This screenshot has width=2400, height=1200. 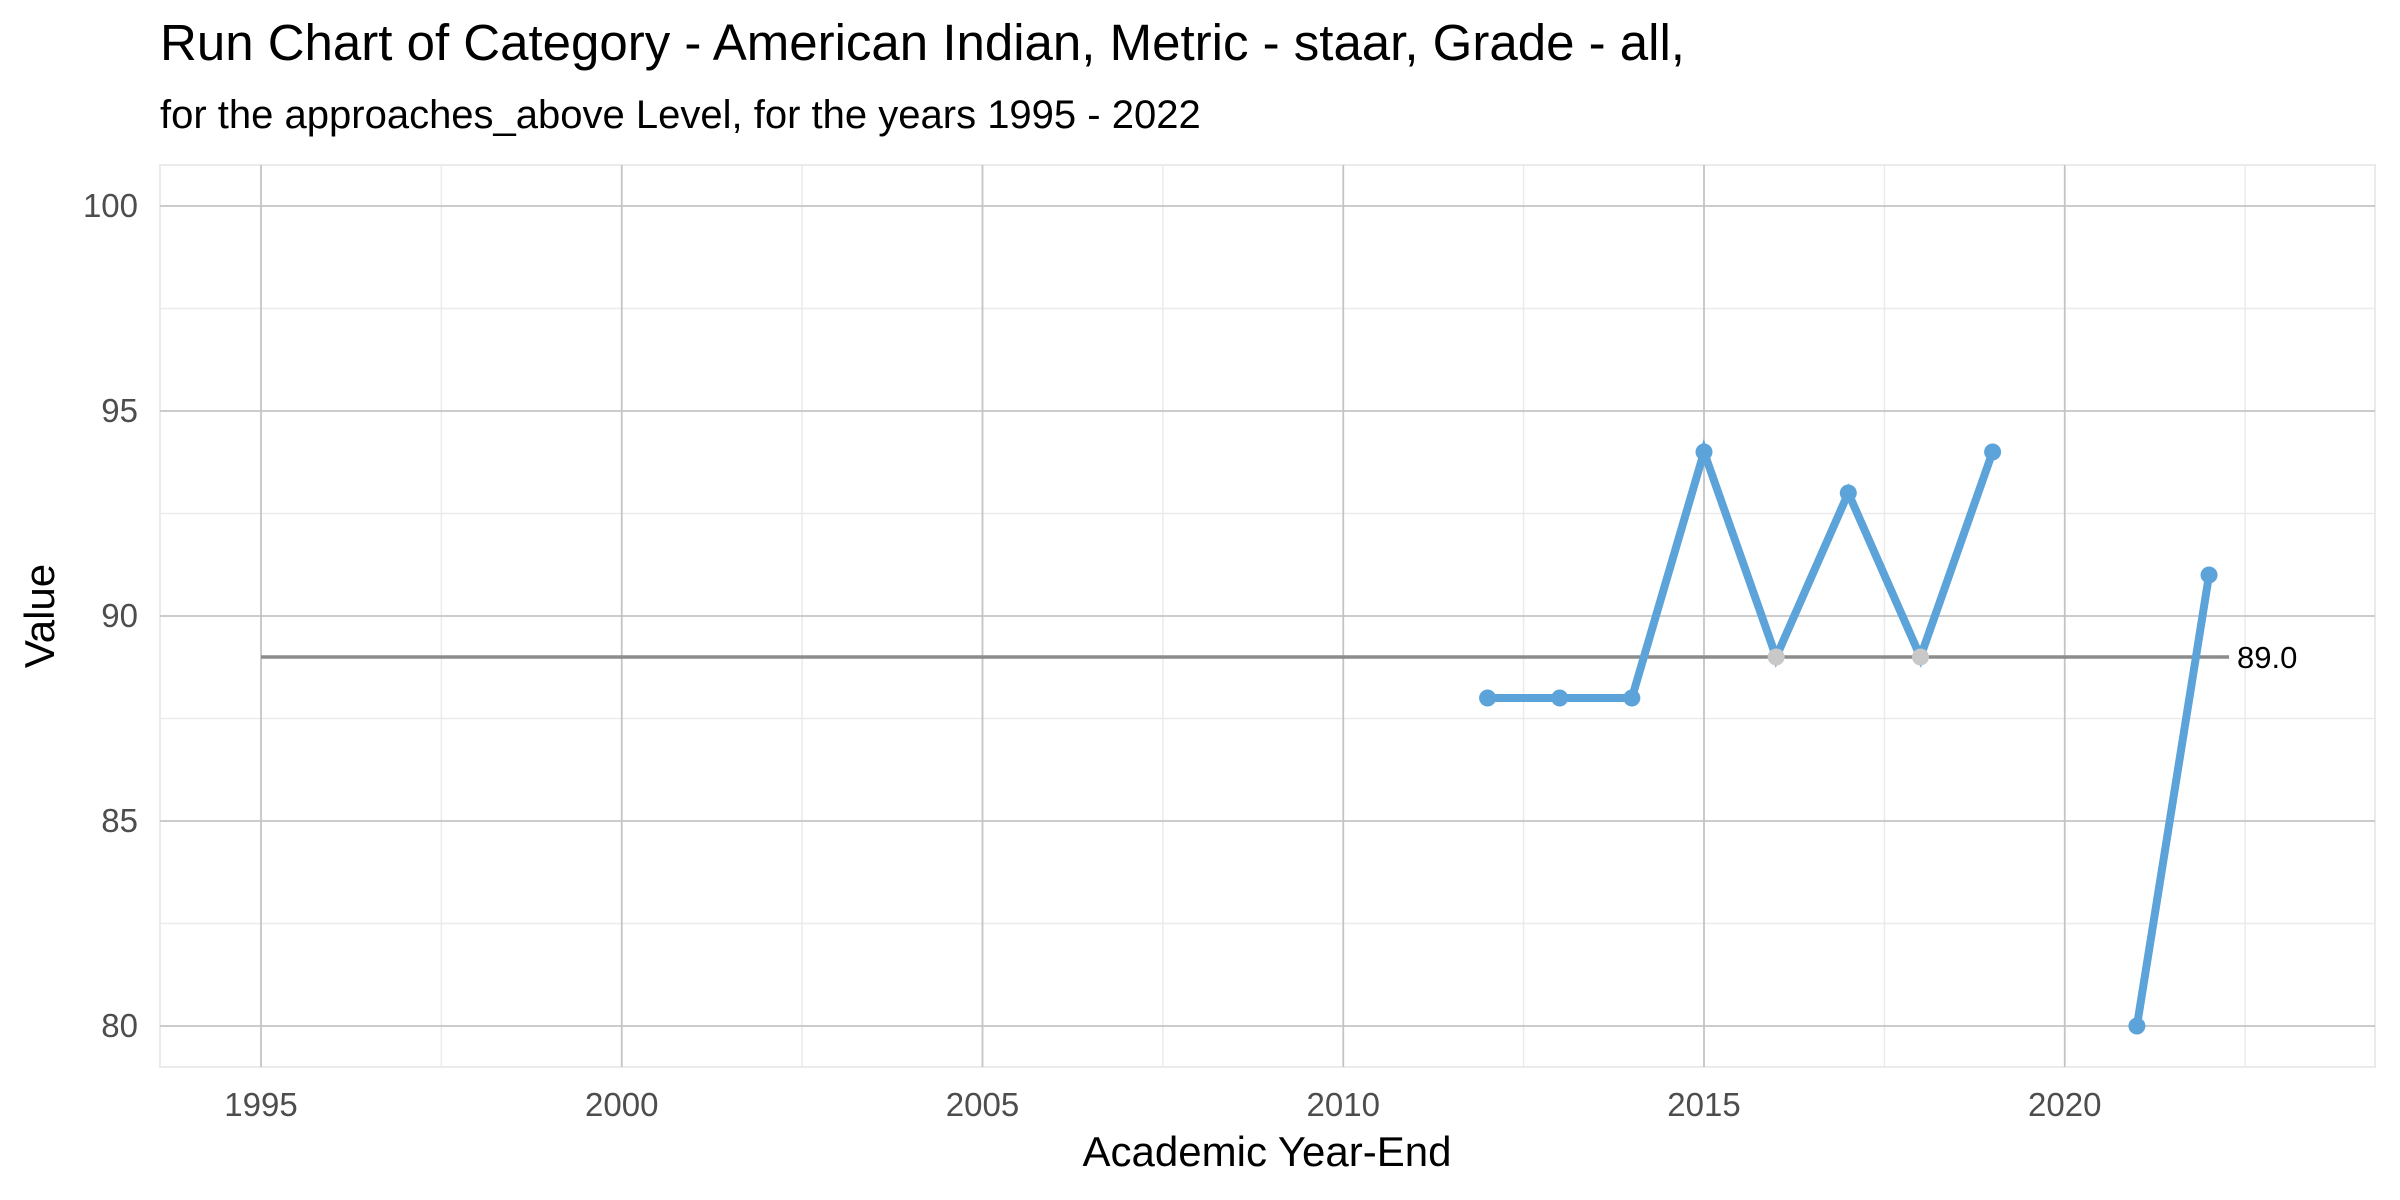 What do you see at coordinates (1162, 1104) in the screenshot?
I see `x-axis-ticks: 1995 2000 2005 2010 2015 2020` at bounding box center [1162, 1104].